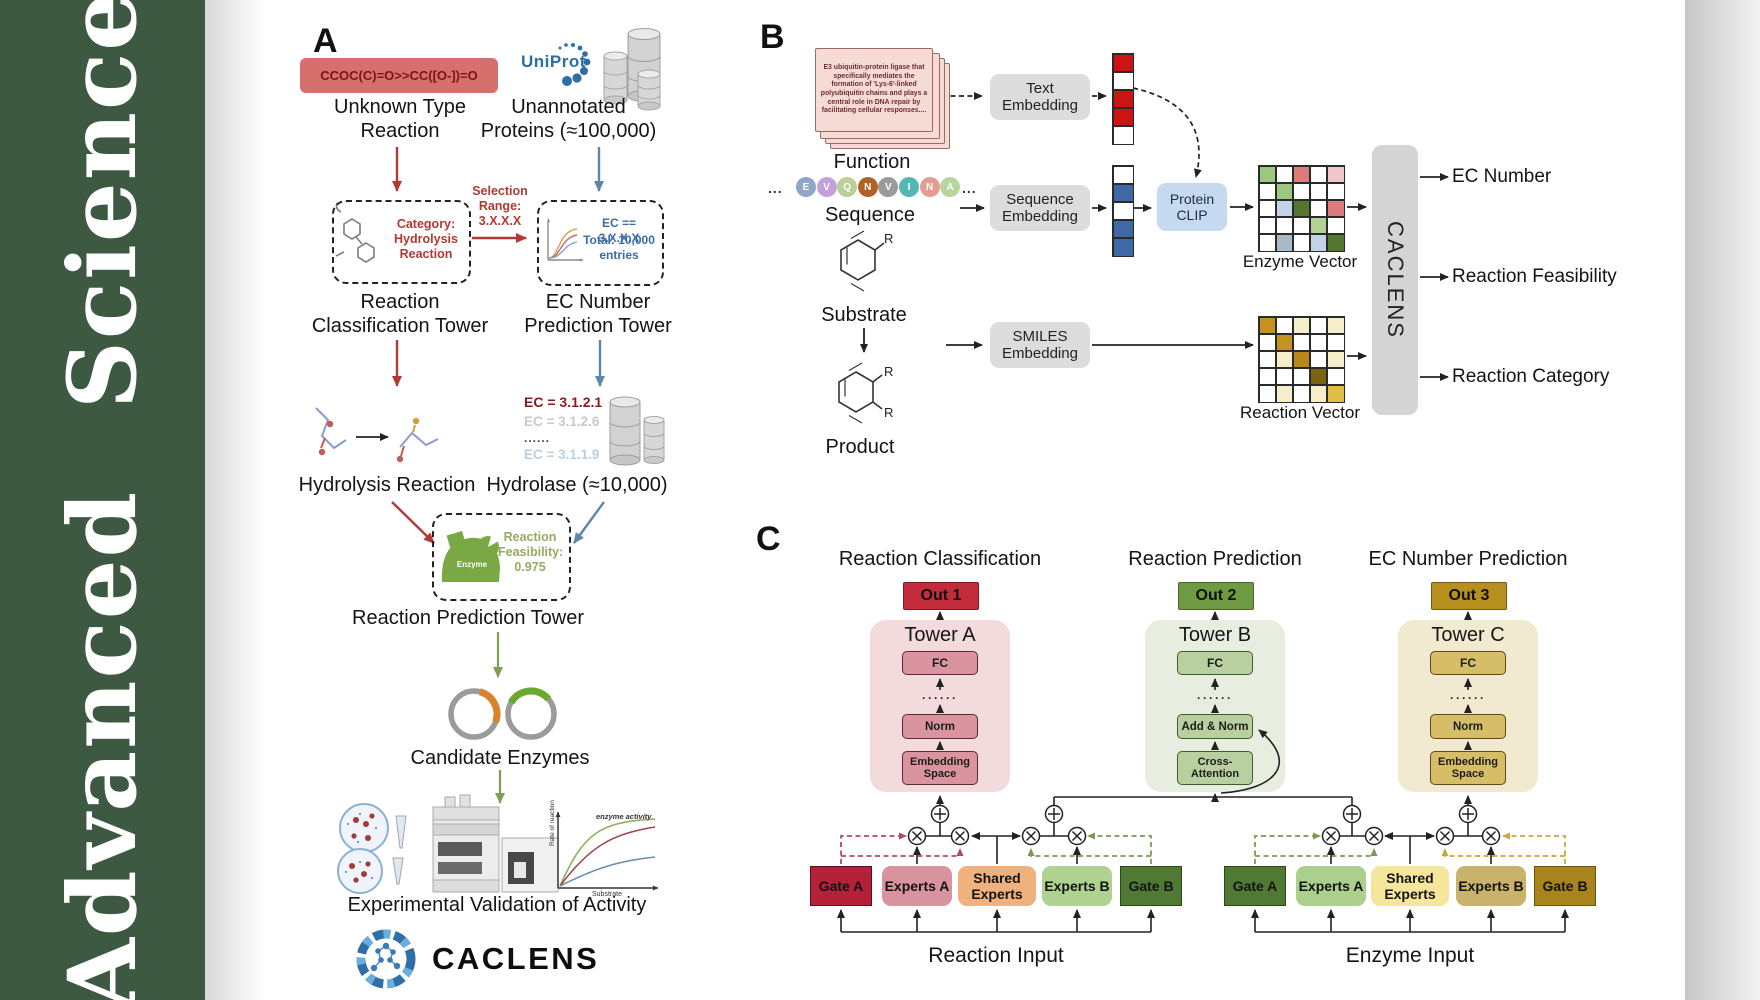  Describe the element at coordinates (1040, 345) in the screenshot. I see `smiles-embedding-box: SMILES Embedding` at that location.